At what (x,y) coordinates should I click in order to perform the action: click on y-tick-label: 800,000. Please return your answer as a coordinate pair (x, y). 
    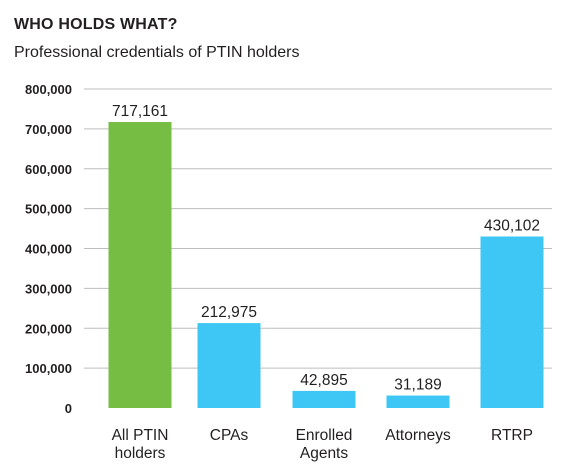
    Looking at the image, I should click on (48, 89).